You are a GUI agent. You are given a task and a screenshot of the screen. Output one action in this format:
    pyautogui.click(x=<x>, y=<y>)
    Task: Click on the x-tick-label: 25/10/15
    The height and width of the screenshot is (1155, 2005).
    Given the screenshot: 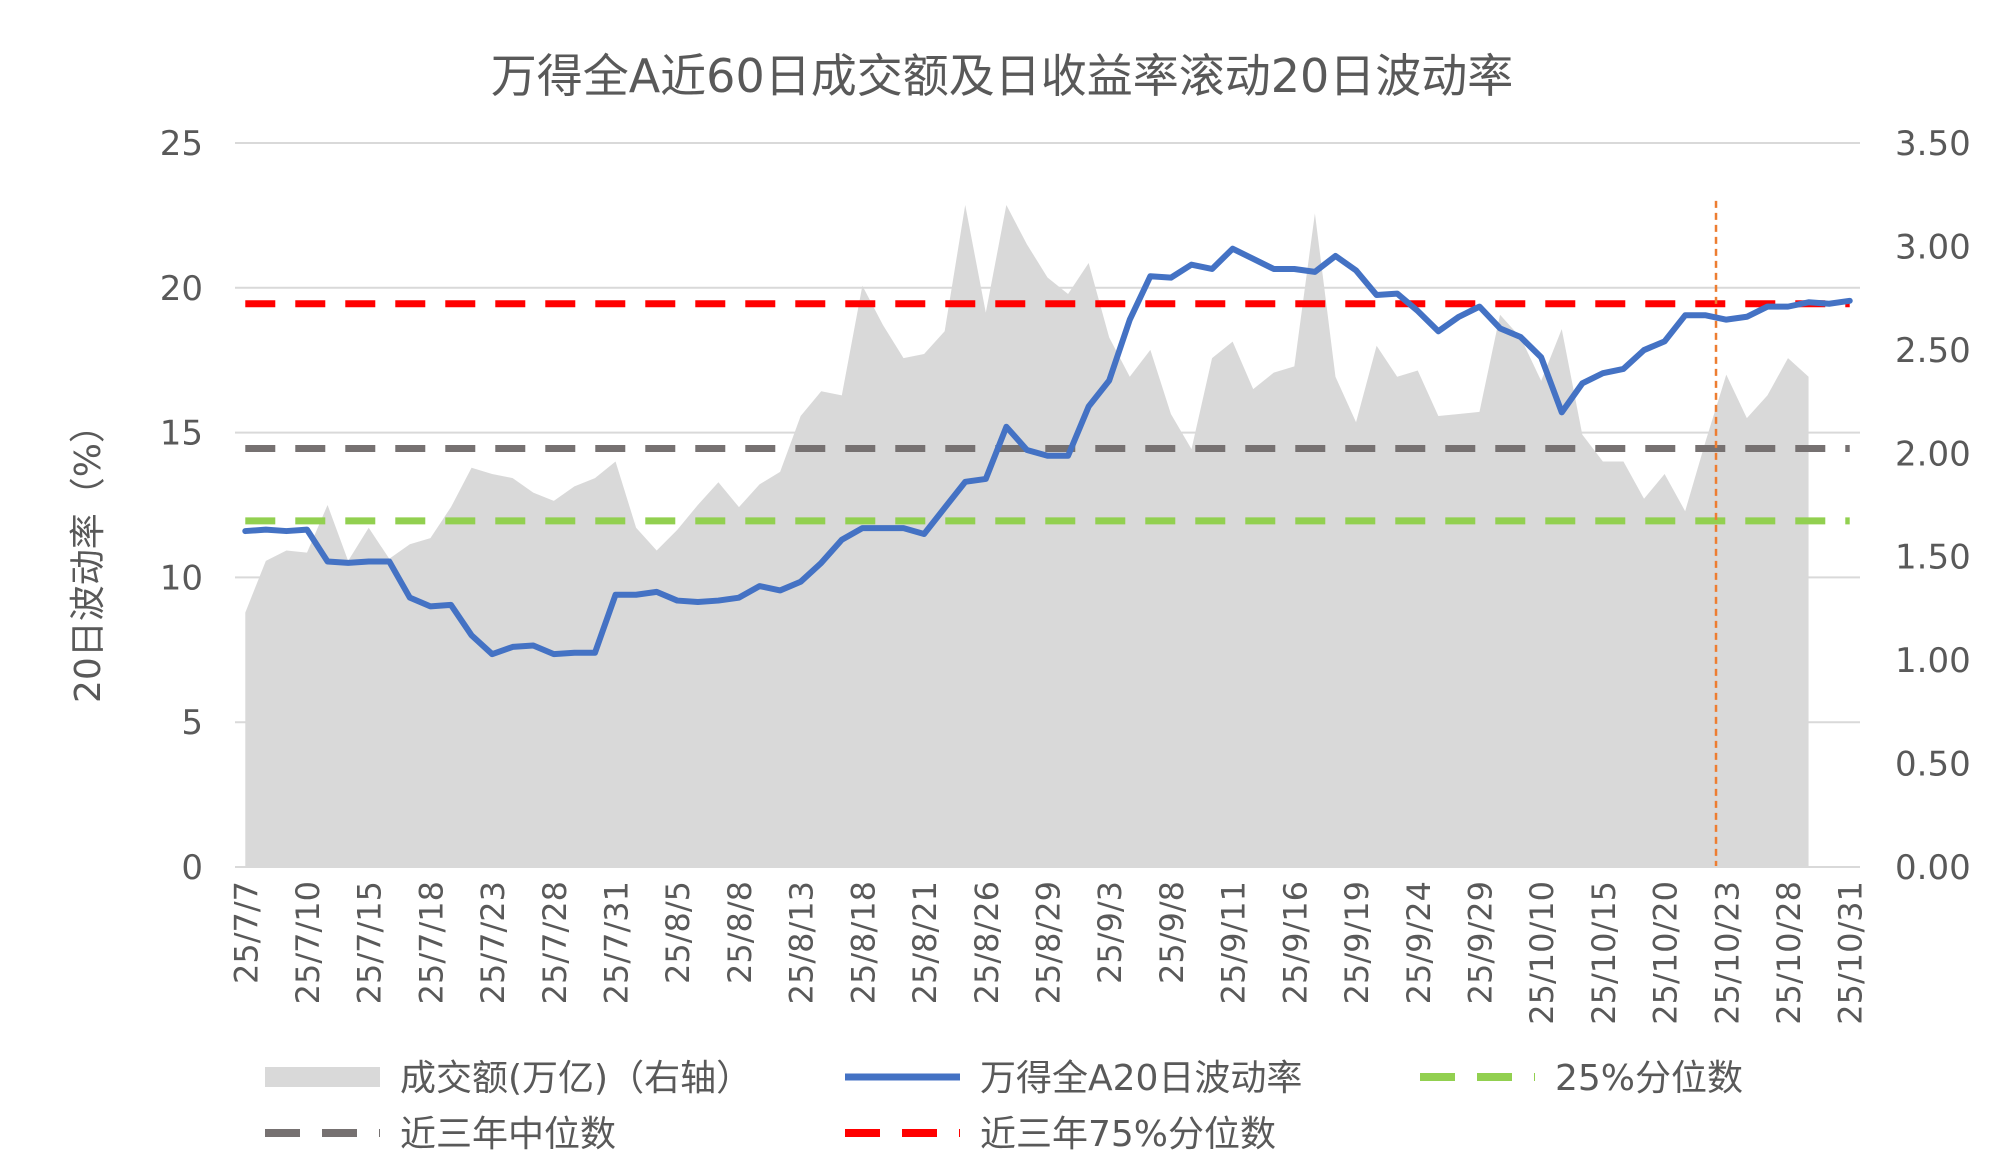 What is the action you would take?
    pyautogui.click(x=1604, y=953)
    